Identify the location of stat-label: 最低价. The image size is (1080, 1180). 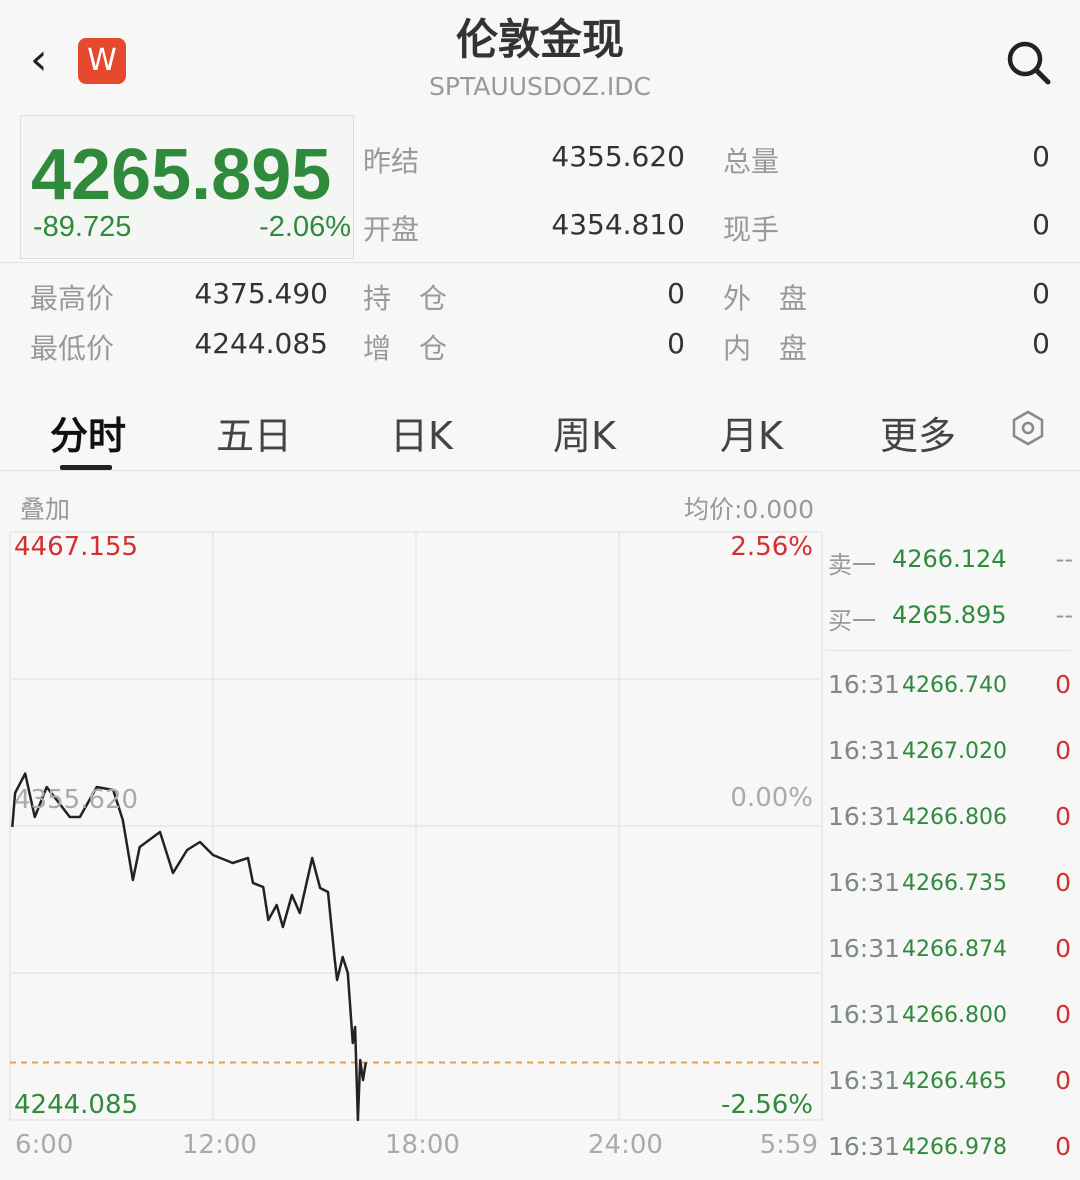
(72, 348).